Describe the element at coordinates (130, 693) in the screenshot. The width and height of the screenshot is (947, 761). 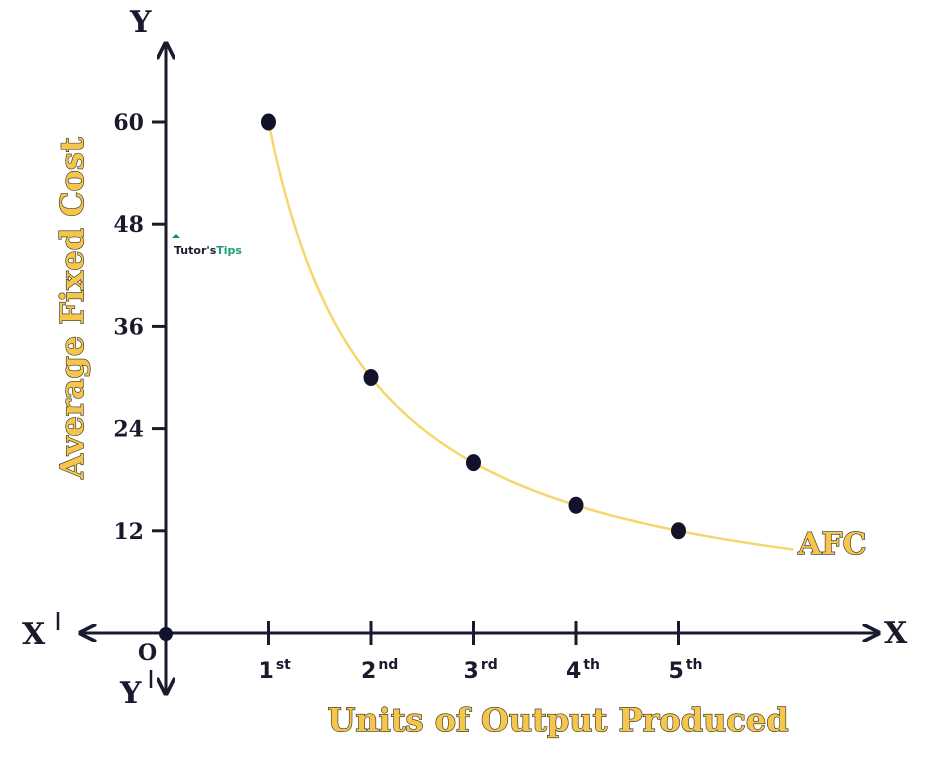
I see `svg-text: Y` at that location.